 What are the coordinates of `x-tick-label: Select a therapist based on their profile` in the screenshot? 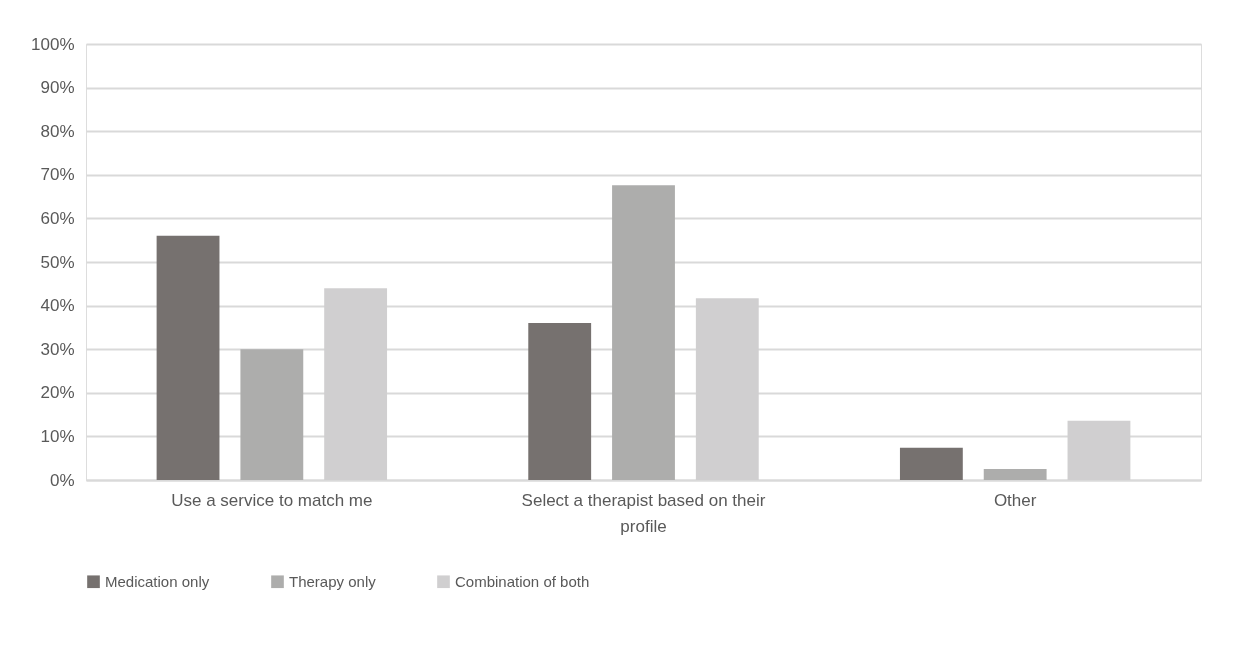 It's located at (643, 513).